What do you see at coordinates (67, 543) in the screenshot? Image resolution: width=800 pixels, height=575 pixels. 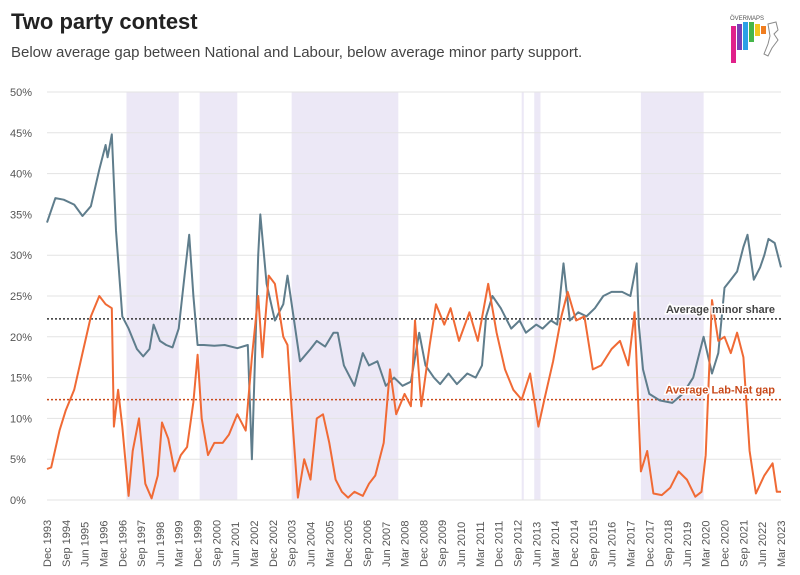 I see `x-tick-label: Sep 1994` at bounding box center [67, 543].